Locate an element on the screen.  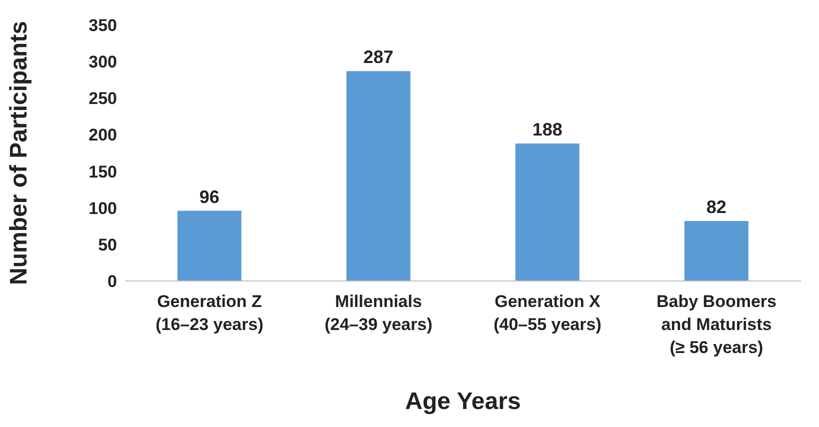
x-tick-label: Millennials (24–39 years) is located at coordinates (378, 313).